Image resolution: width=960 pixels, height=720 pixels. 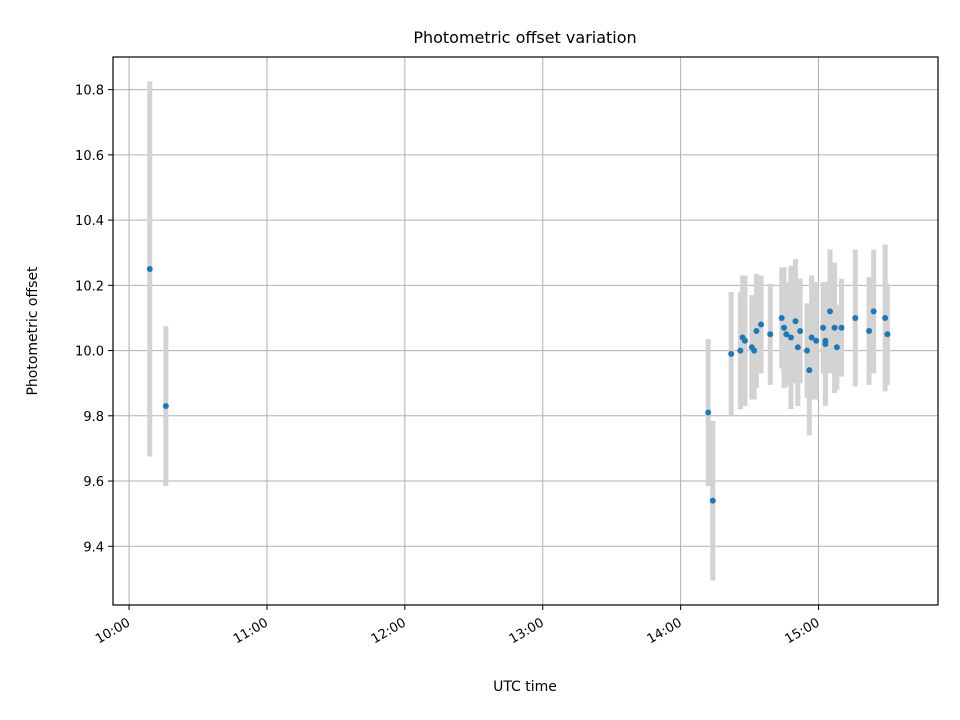 I want to click on x-tick-label: 13:00, so click(x=527, y=631).